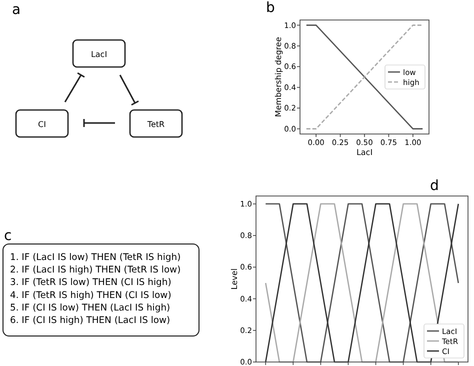 This screenshot has width=474, height=366. I want to click on chart-title: b, so click(270, 8).